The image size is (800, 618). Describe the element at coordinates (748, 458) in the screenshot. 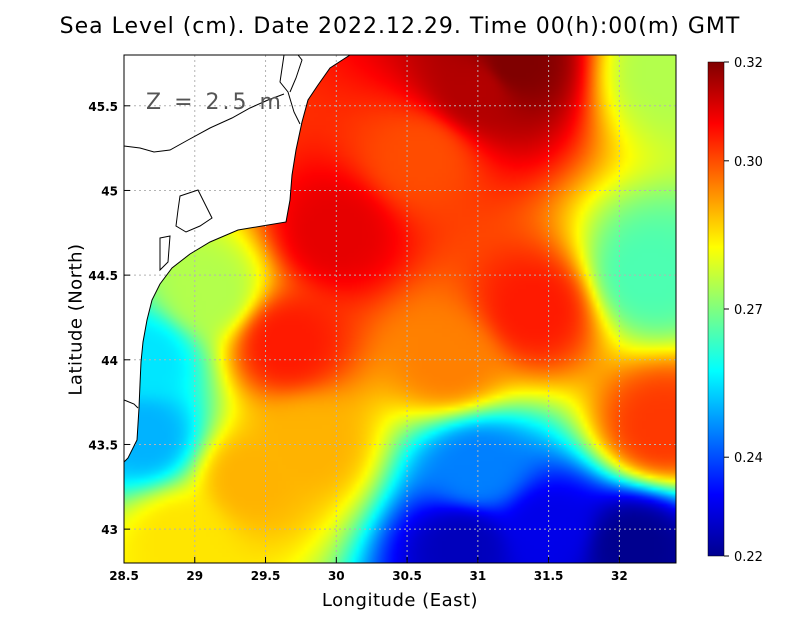

I see `colorbar-tick-label: 0.24` at that location.